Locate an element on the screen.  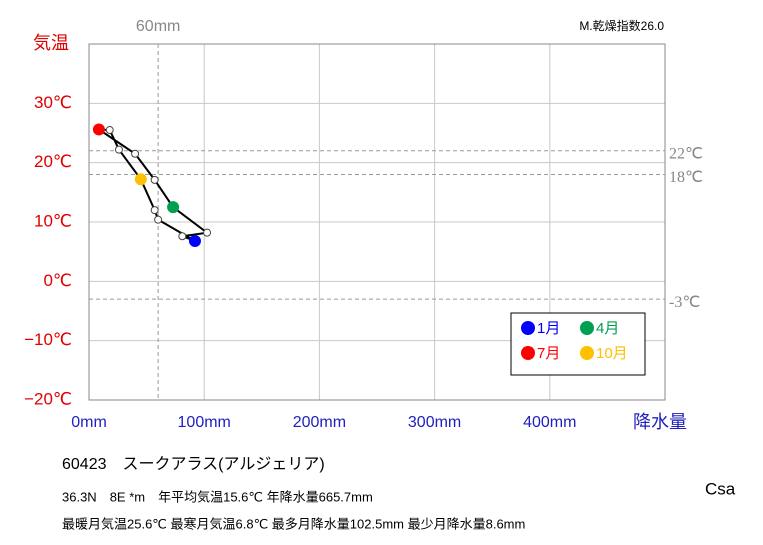
y-axis-label: 気温 is located at coordinates (51, 43).